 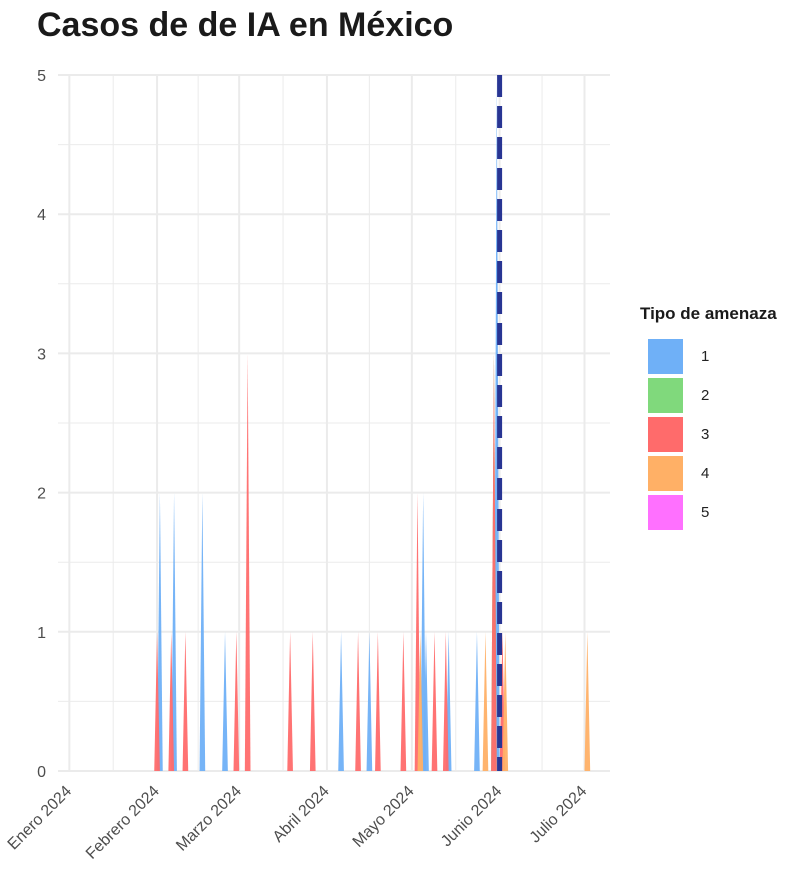 I want to click on legend-item: 4, so click(x=708, y=473).